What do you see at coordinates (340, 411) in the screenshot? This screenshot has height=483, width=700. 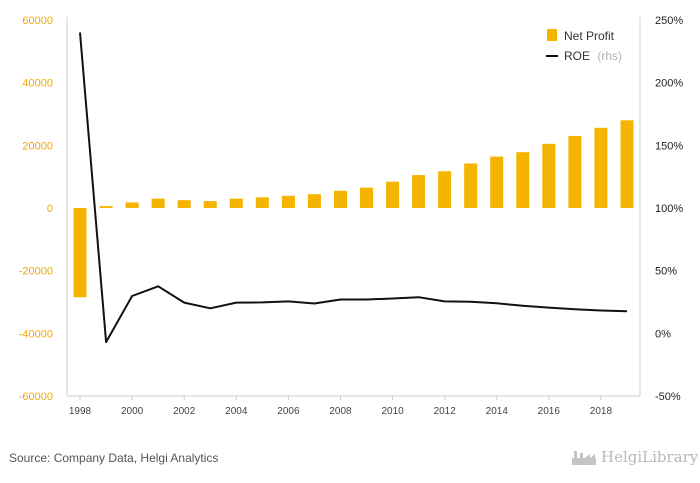 I see `x-tick-label: 2008` at bounding box center [340, 411].